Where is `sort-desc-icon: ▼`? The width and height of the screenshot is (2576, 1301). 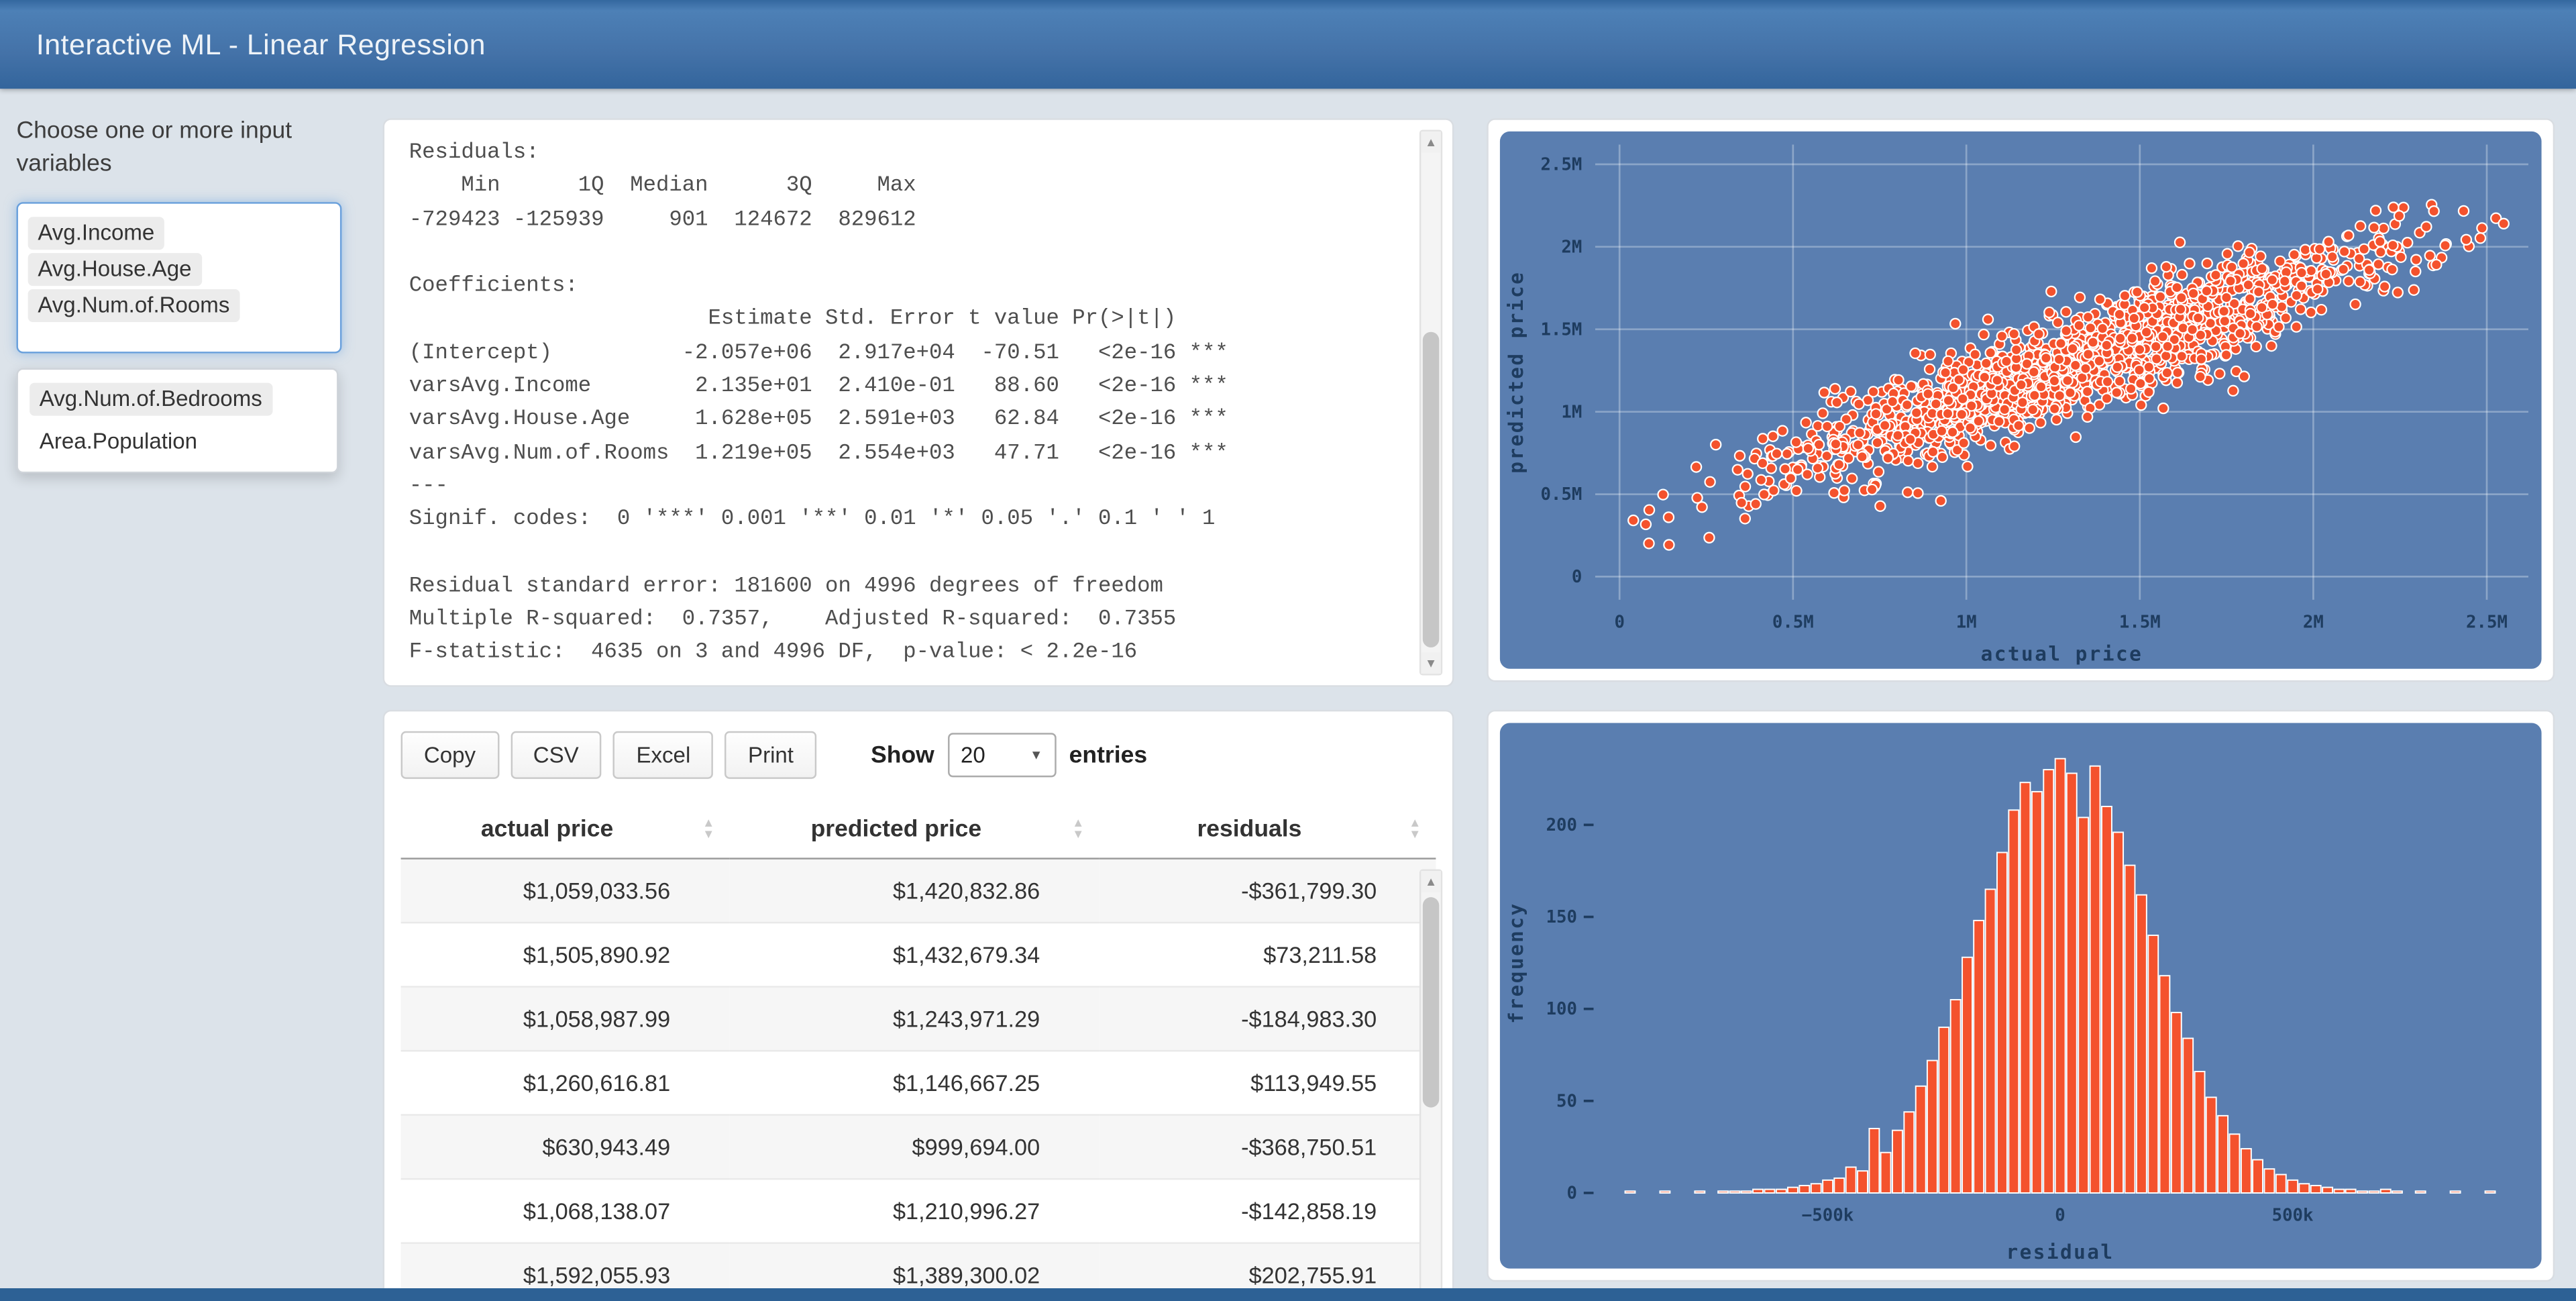
sort-desc-icon: ▼ is located at coordinates (1415, 833).